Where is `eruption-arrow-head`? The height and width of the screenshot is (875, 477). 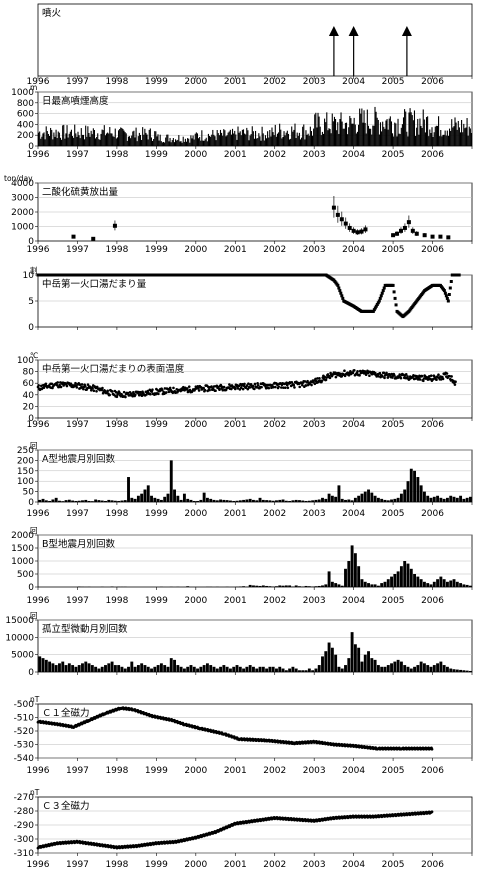
eruption-arrow-head is located at coordinates (353, 31).